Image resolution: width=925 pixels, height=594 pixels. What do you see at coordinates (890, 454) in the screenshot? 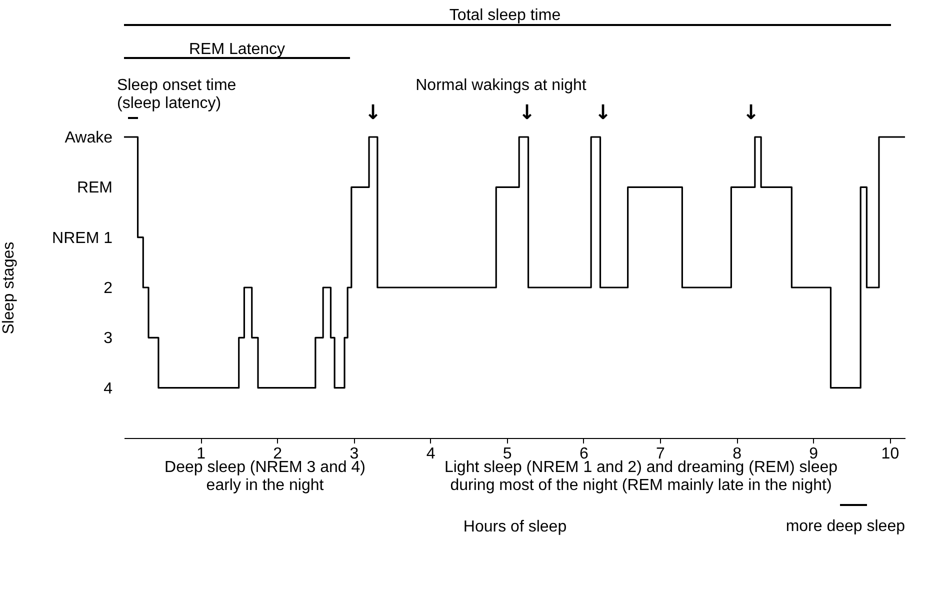
I see `x-tick-label: 10` at bounding box center [890, 454].